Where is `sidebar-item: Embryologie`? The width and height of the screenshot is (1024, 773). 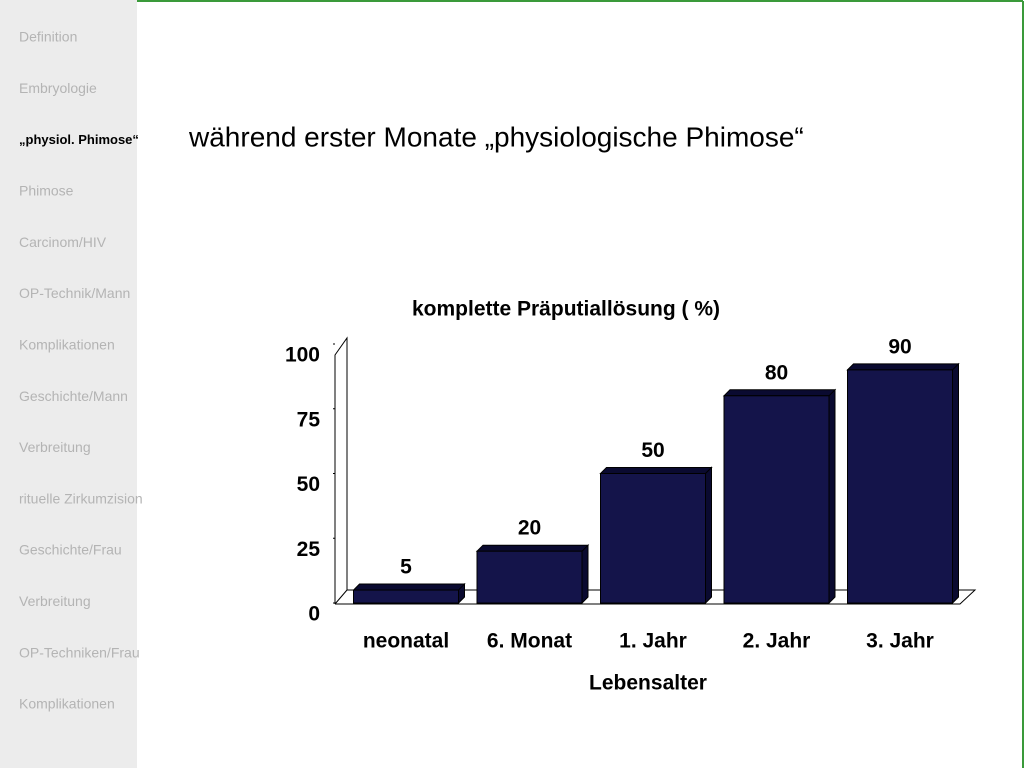
sidebar-item: Embryologie is located at coordinates (58, 88).